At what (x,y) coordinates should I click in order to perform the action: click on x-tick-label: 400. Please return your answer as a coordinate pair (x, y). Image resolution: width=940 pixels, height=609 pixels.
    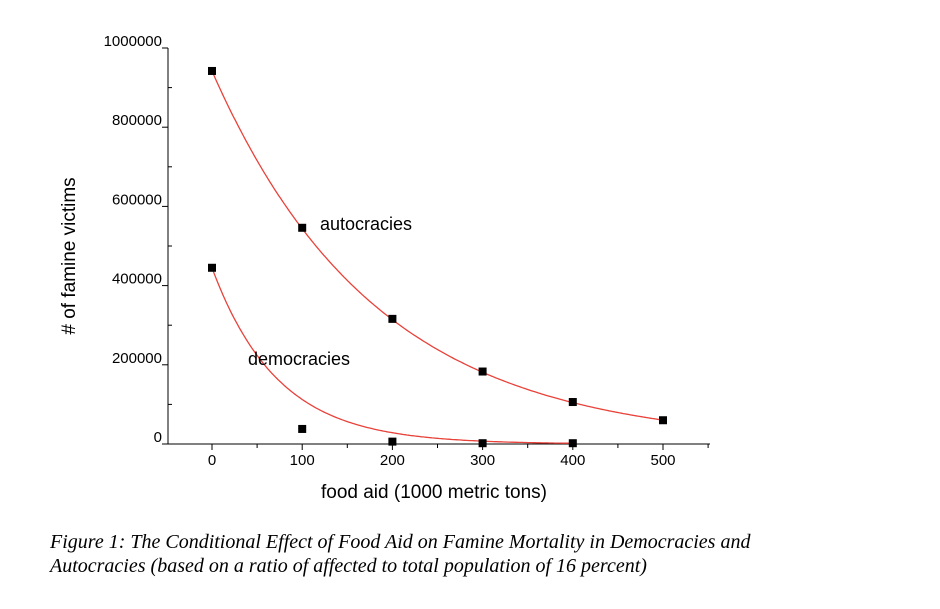
    Looking at the image, I should click on (572, 460).